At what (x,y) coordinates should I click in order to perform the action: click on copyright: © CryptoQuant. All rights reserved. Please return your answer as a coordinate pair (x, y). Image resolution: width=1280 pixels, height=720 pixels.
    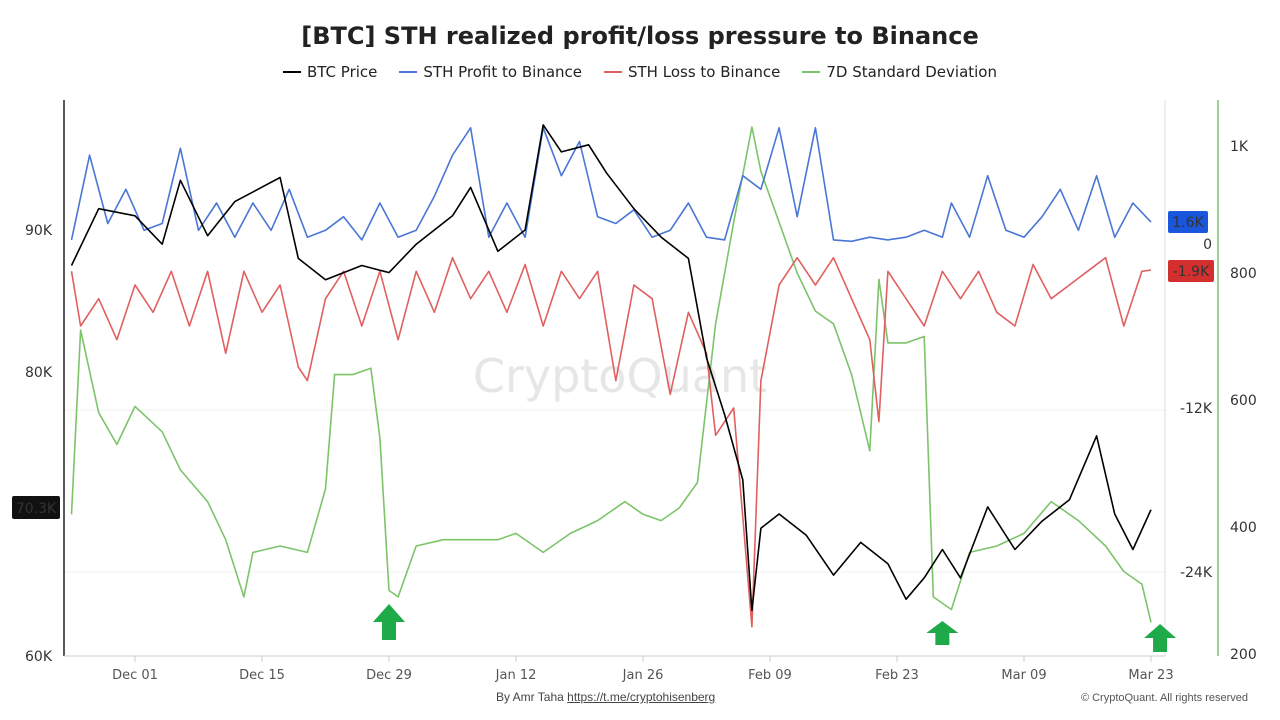
    Looking at the image, I should click on (1164, 698).